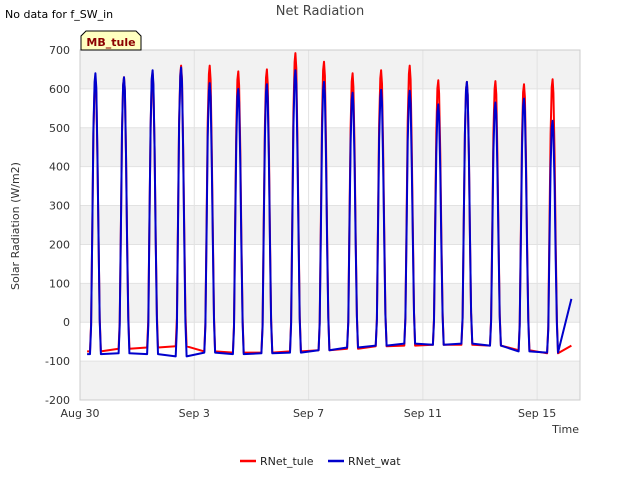  I want to click on y-tick-label: 0, so click(66, 322).